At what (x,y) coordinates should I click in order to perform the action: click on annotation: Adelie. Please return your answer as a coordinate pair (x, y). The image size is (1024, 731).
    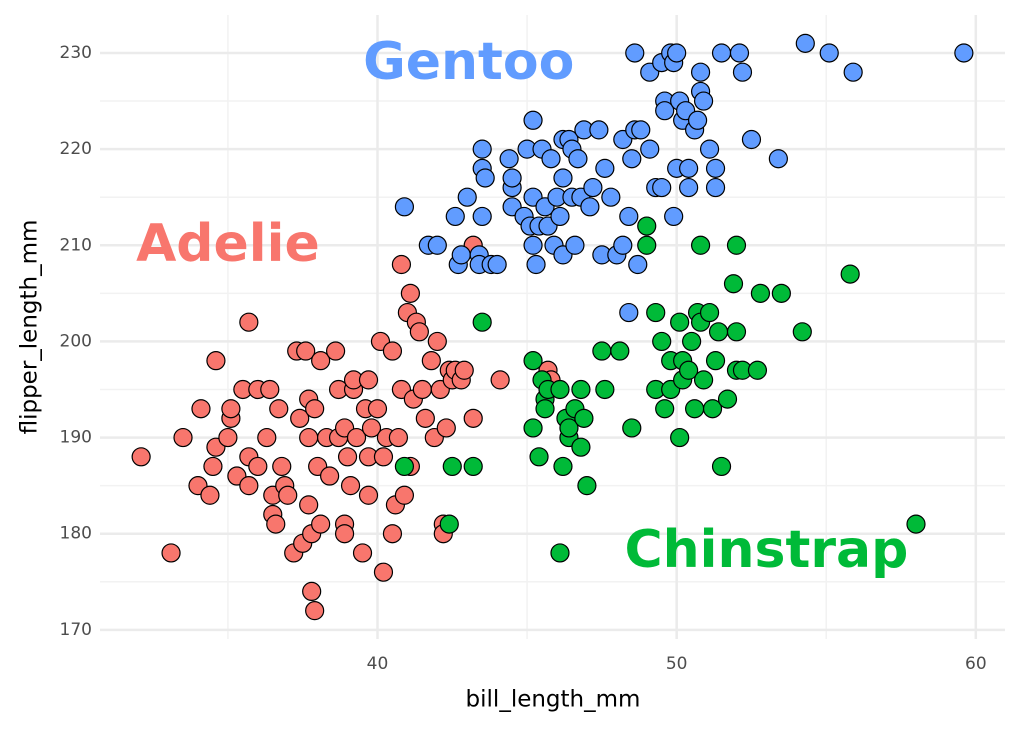
    Looking at the image, I should click on (228, 244).